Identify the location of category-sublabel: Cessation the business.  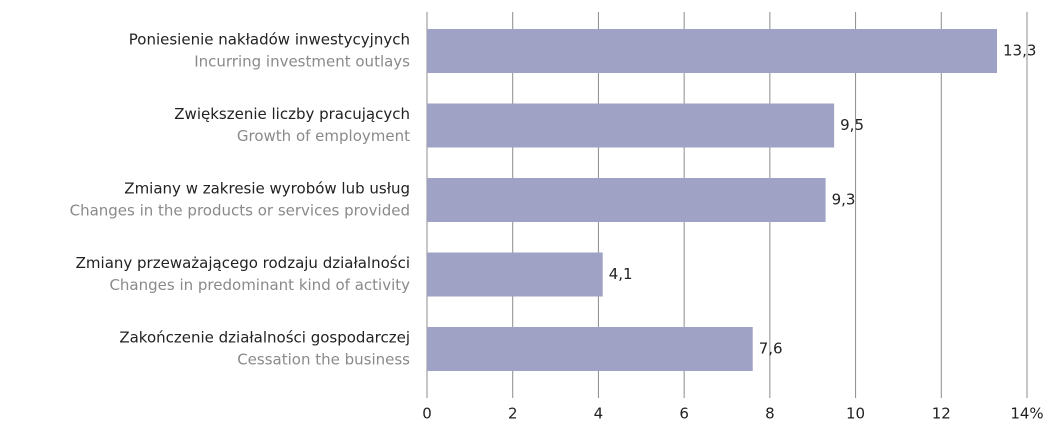
(323, 360).